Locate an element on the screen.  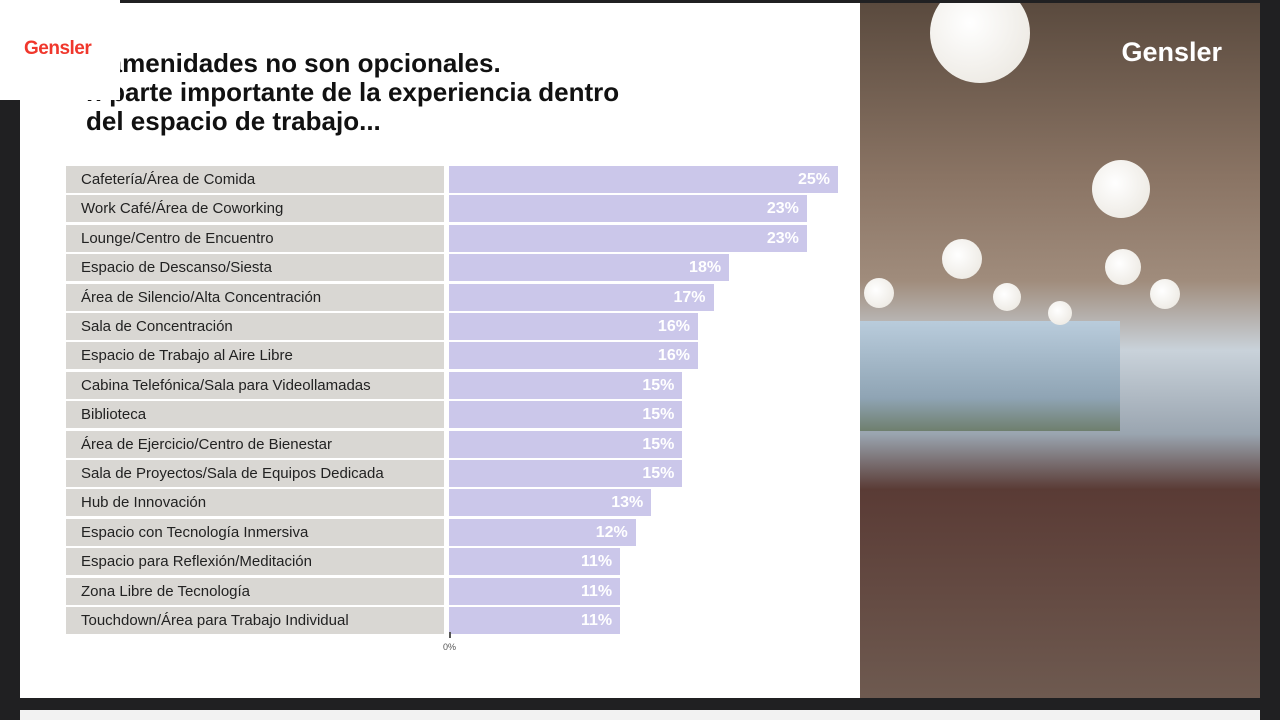
bar-row: Work Café/Área de Coworking 23% is located at coordinates (456, 209).